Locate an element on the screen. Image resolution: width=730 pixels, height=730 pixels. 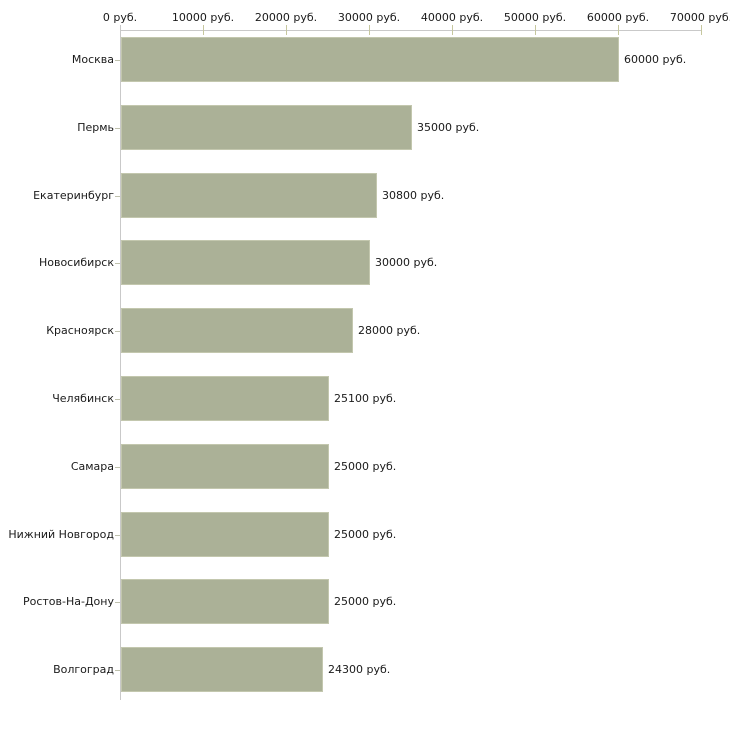
value-label: 28000 руб. is located at coordinates (389, 330).